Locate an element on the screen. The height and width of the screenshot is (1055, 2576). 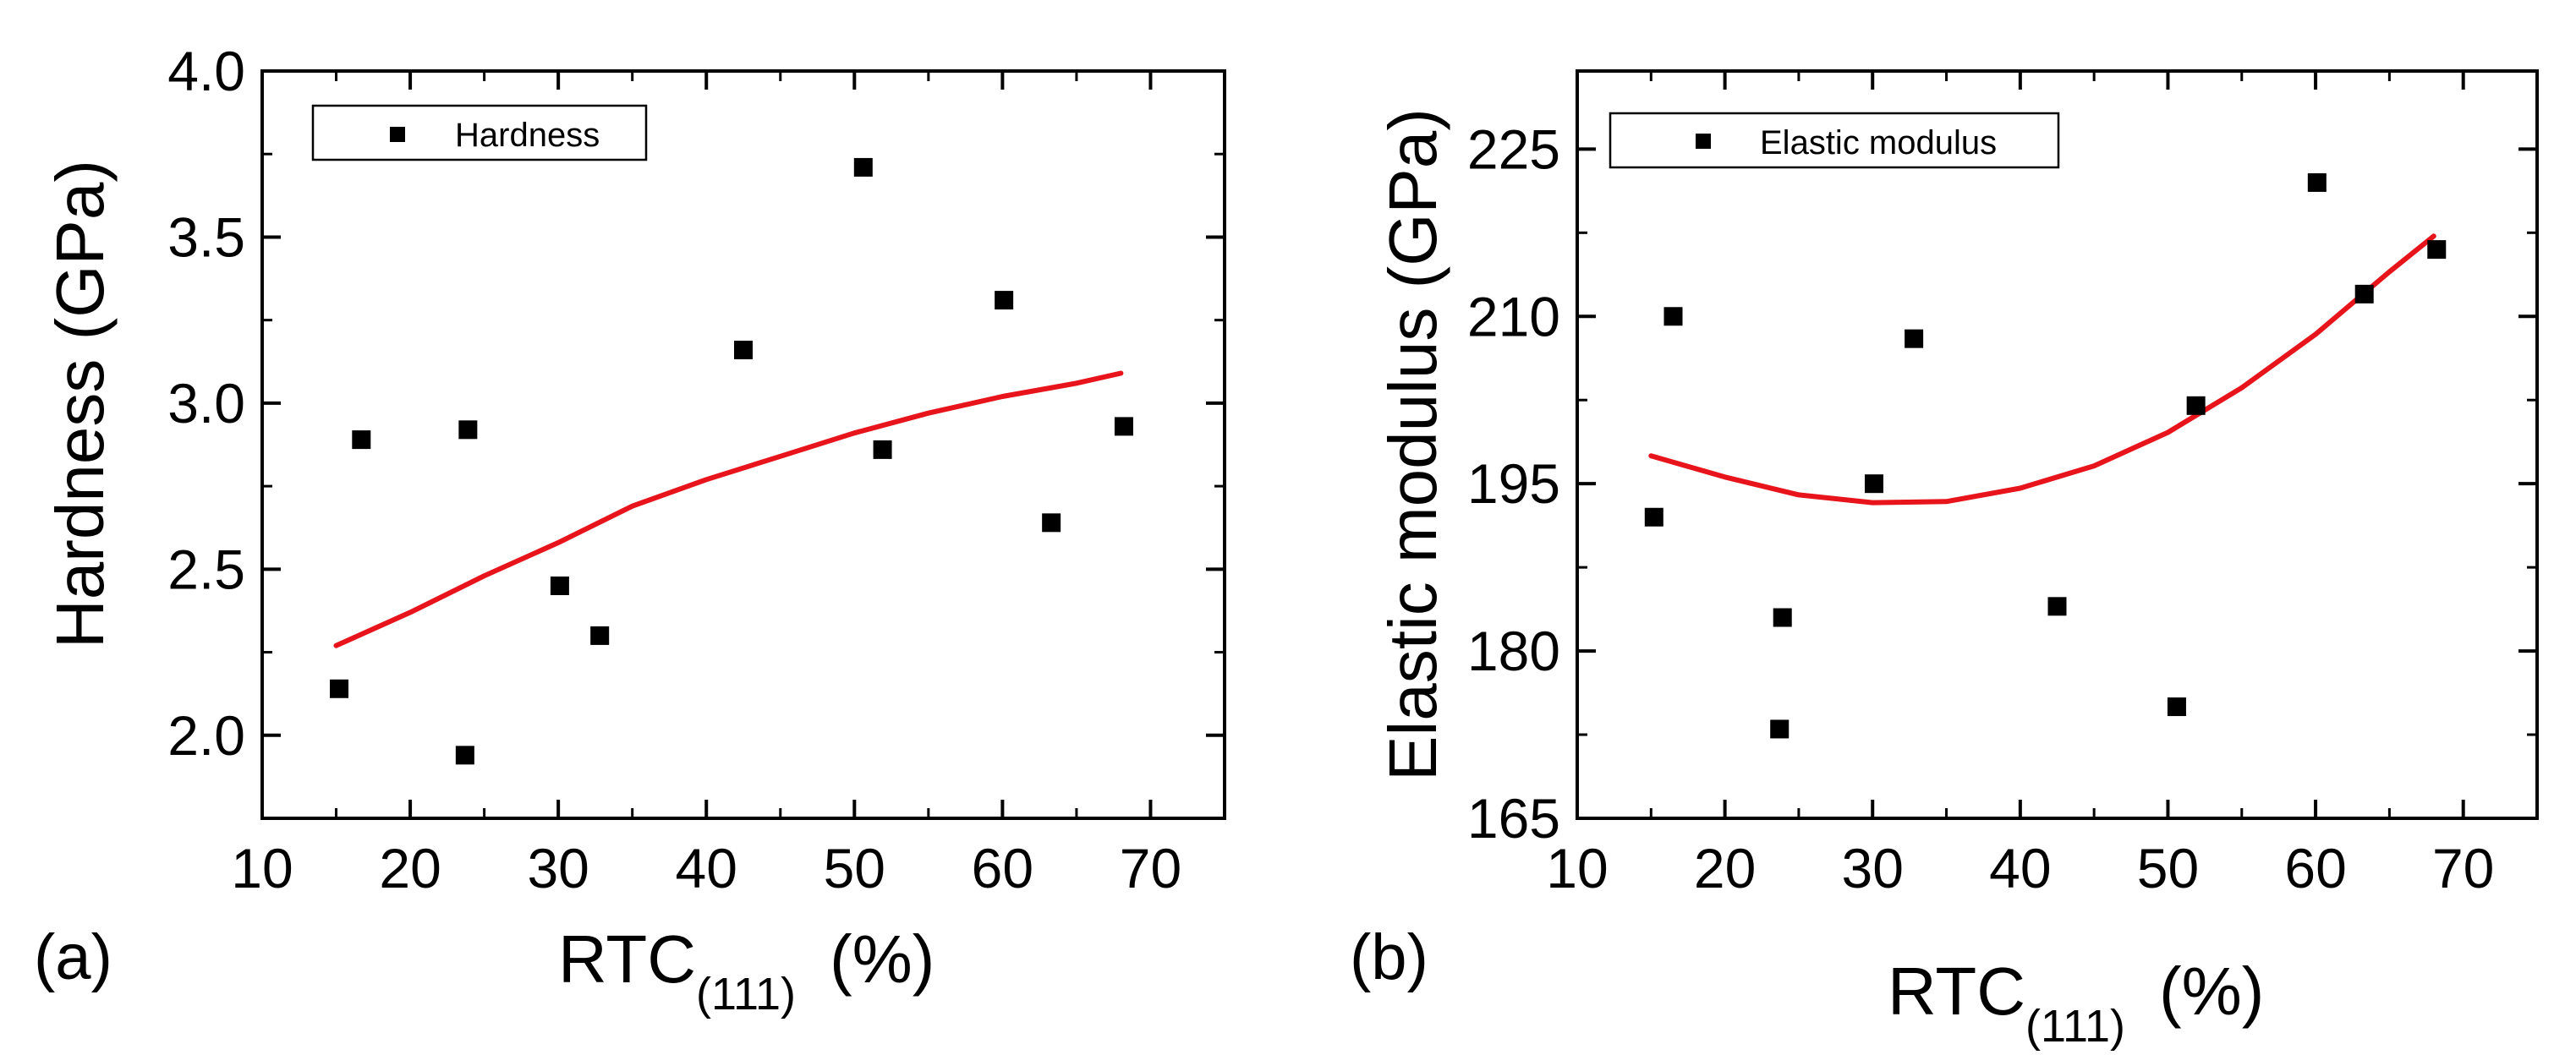
panel-b-xtick-label: 40 is located at coordinates (2020, 868).